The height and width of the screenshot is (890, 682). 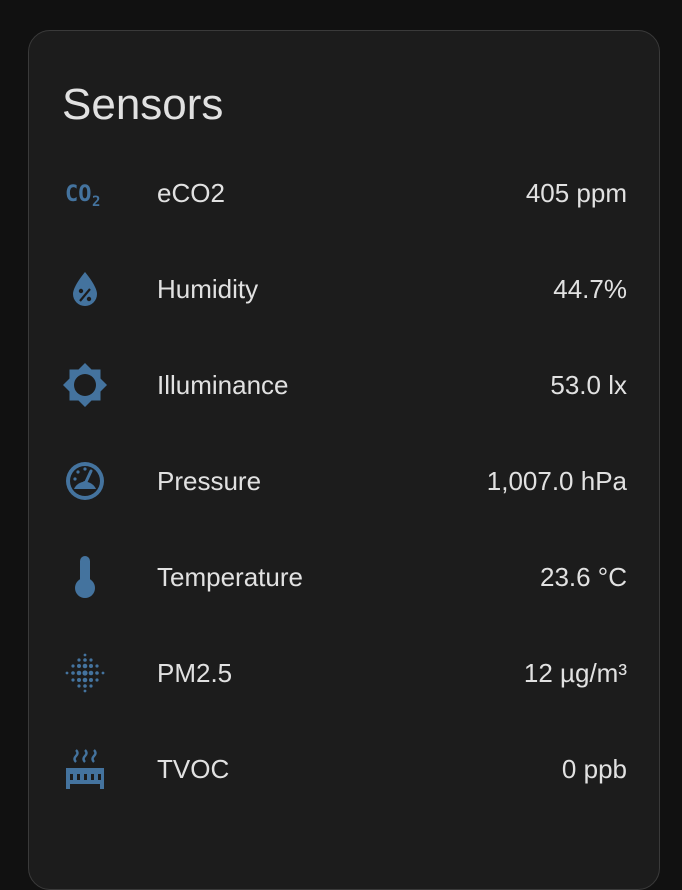 I want to click on sensor-value: 44.7%, so click(x=590, y=288).